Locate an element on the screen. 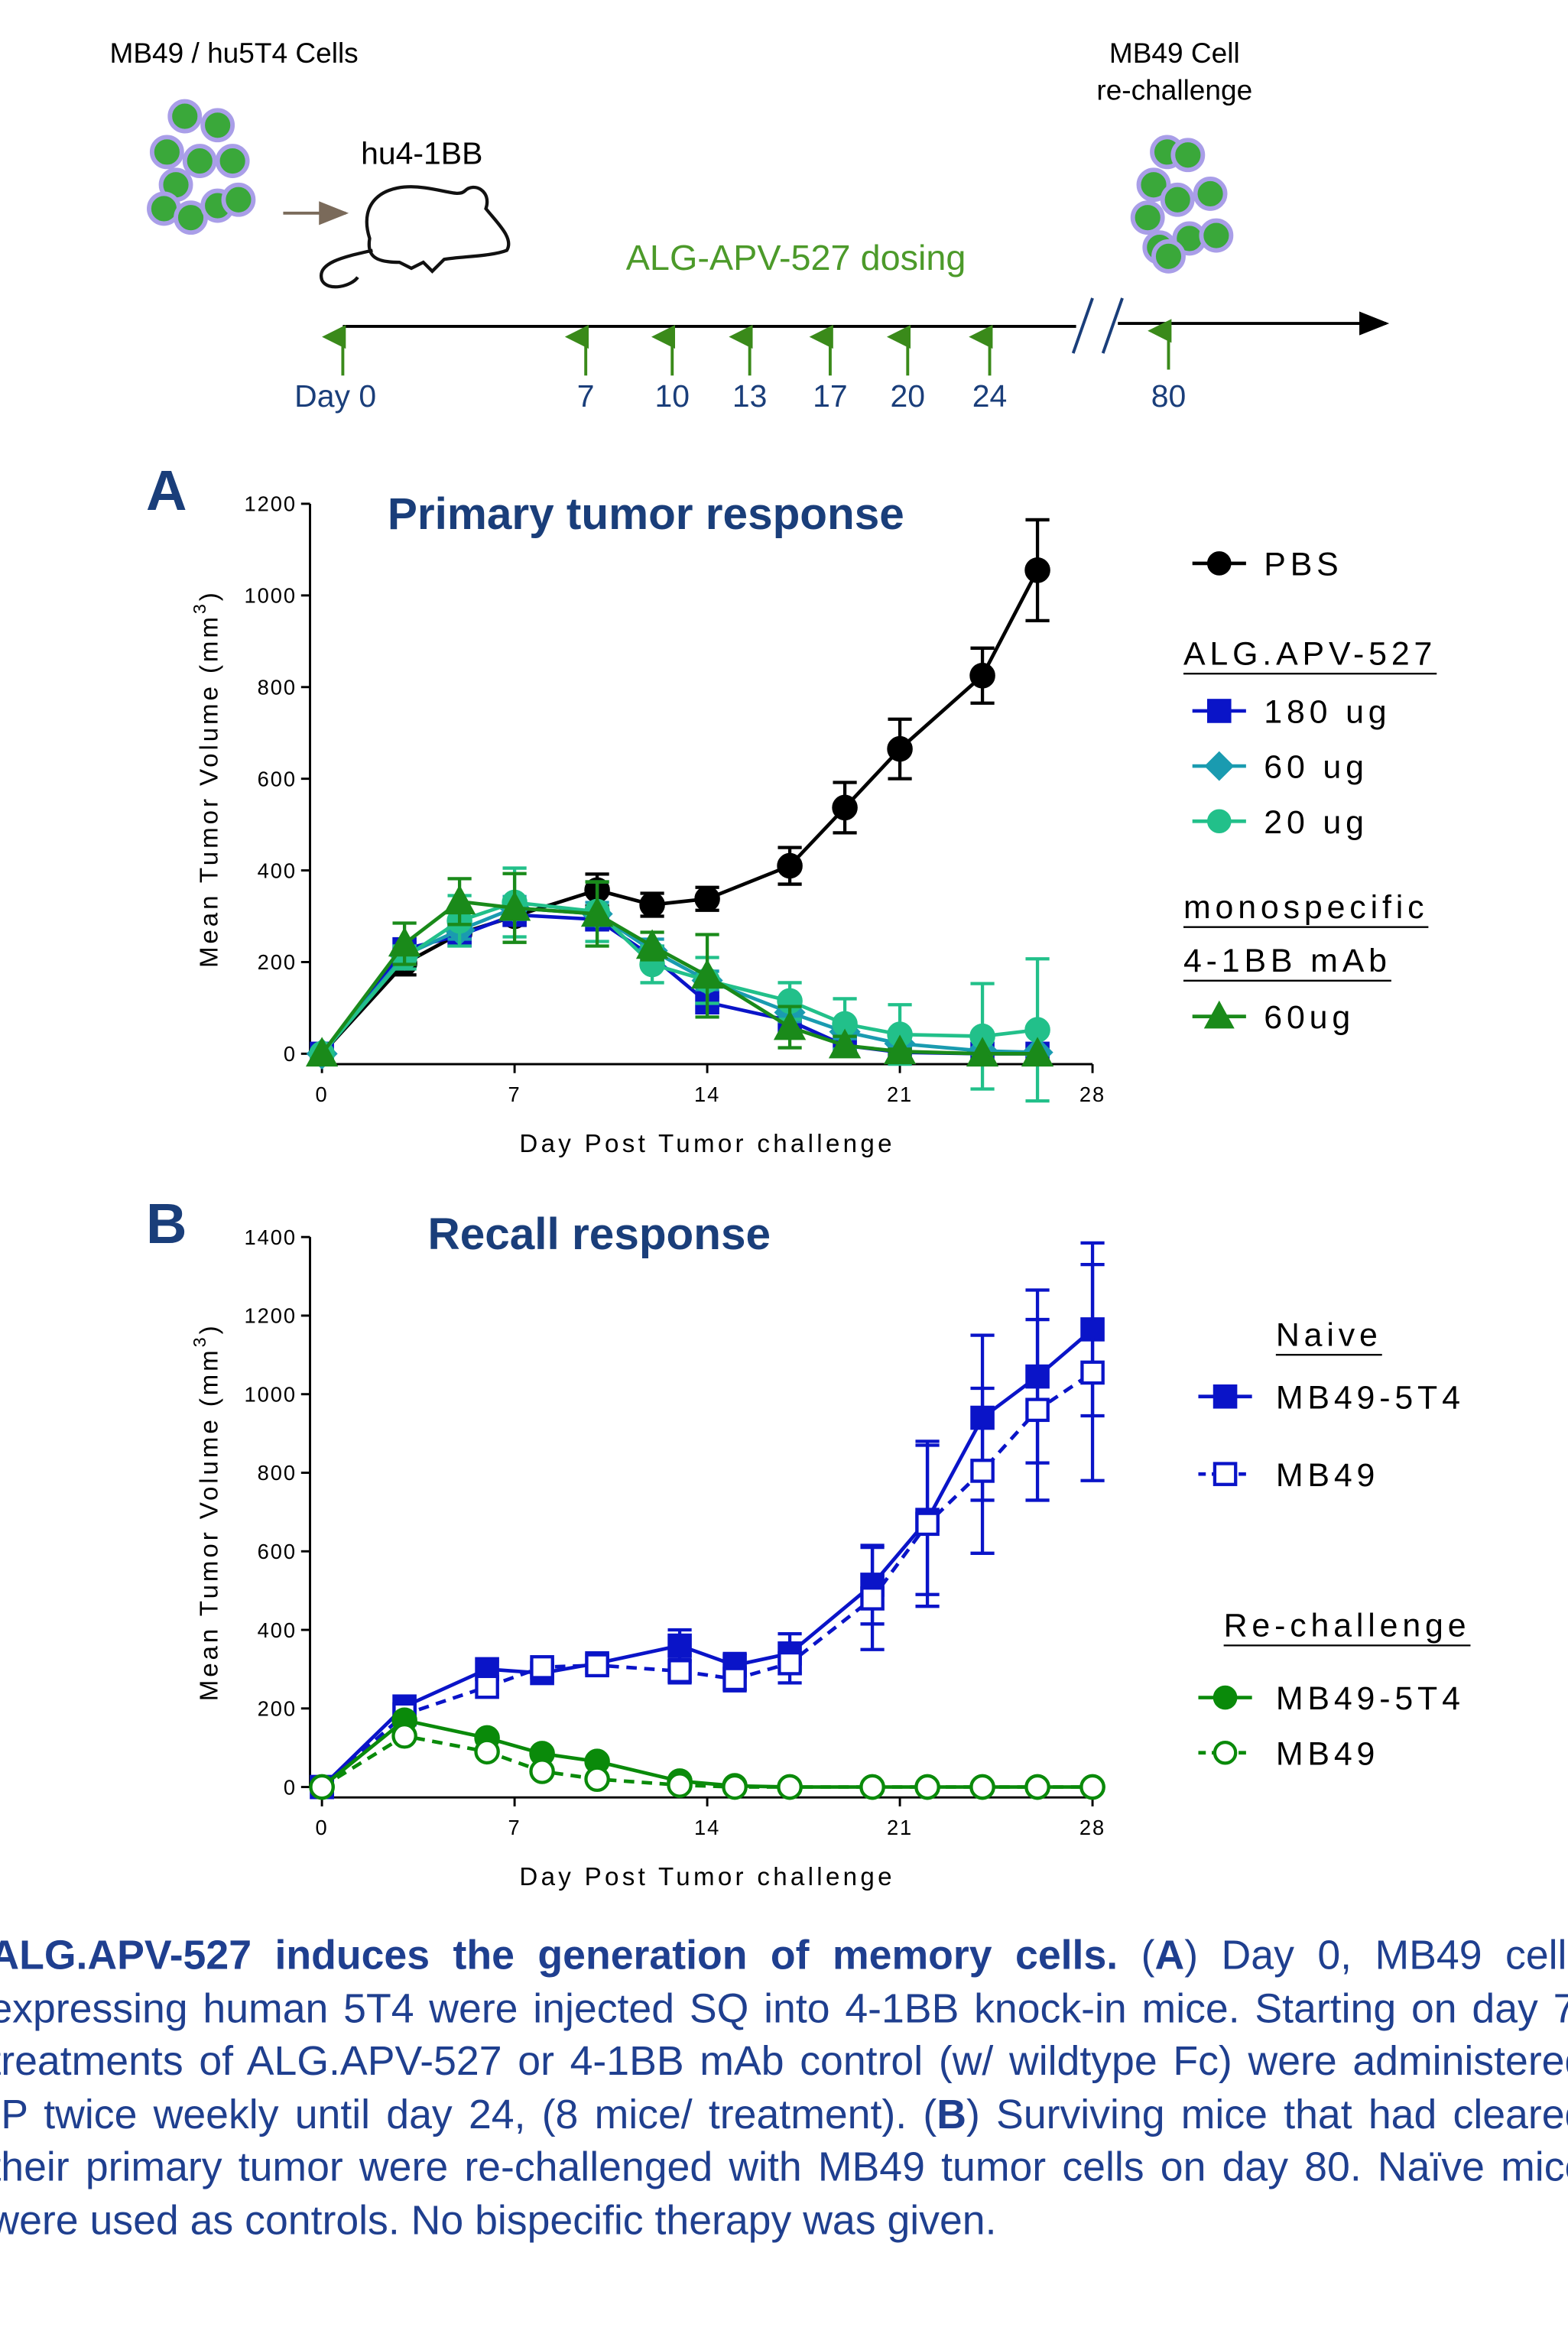 Image resolution: width=1568 pixels, height=2337 pixels. legend-label: 20 ug is located at coordinates (1316, 822).